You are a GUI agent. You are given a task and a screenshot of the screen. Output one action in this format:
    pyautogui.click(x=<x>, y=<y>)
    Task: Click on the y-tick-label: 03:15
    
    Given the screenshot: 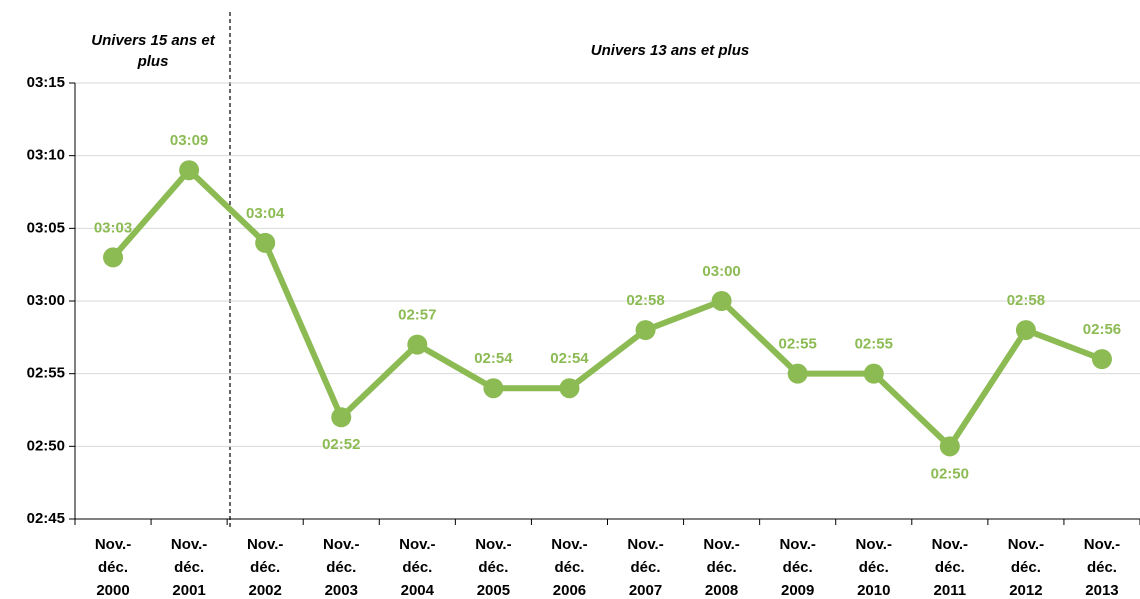 What is the action you would take?
    pyautogui.click(x=46, y=82)
    